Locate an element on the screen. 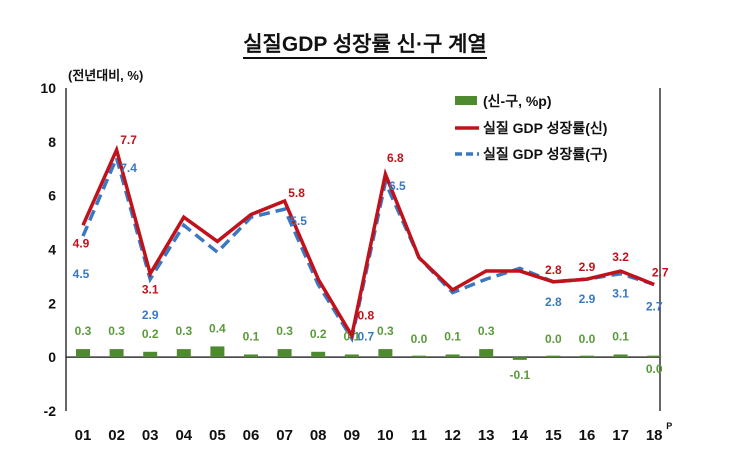  point-label: 4.9 is located at coordinates (81, 243).